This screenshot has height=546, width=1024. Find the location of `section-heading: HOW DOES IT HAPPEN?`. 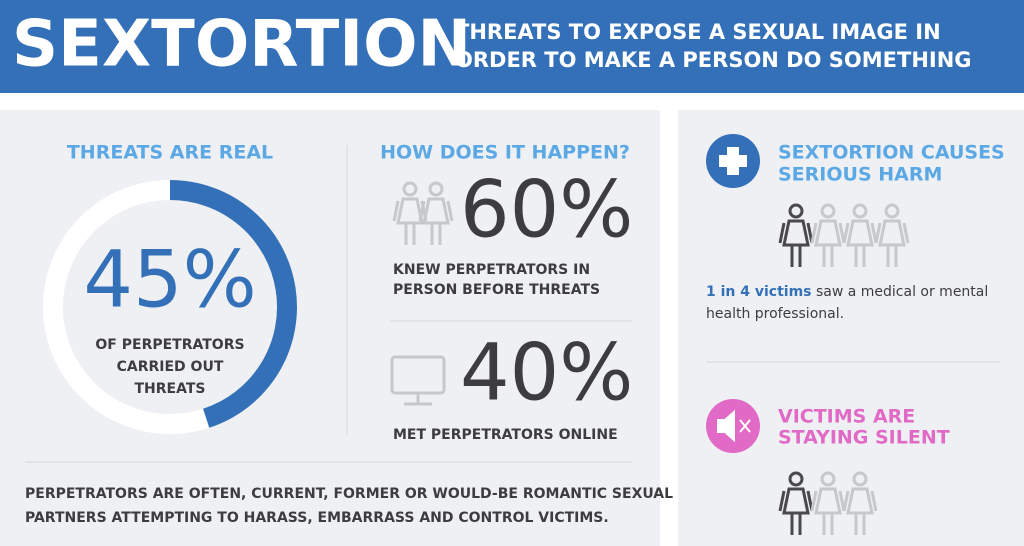

section-heading: HOW DOES IT HAPPEN? is located at coordinates (505, 153).